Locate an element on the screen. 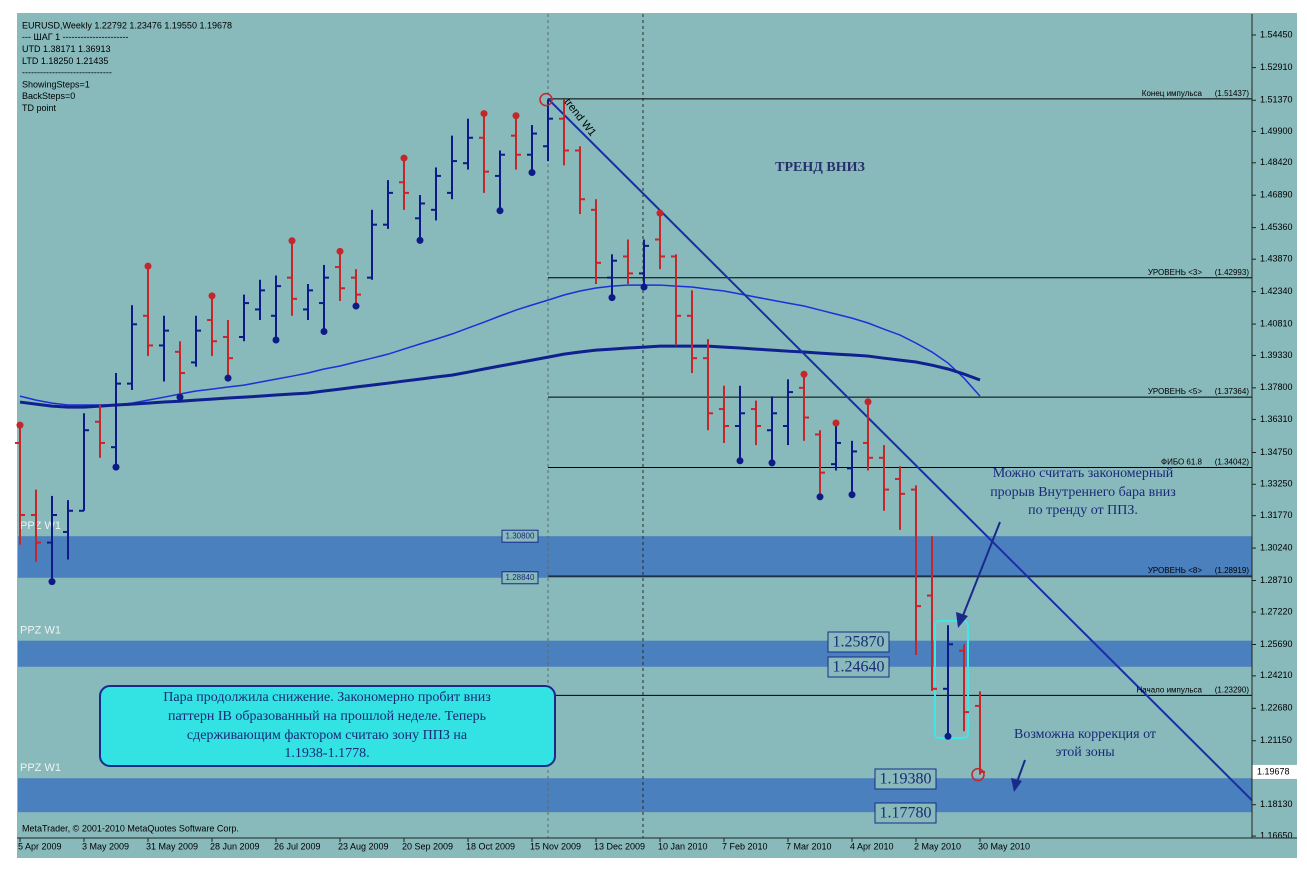 The width and height of the screenshot is (1307, 872). info-line: BackSteps=0 is located at coordinates (48, 96).